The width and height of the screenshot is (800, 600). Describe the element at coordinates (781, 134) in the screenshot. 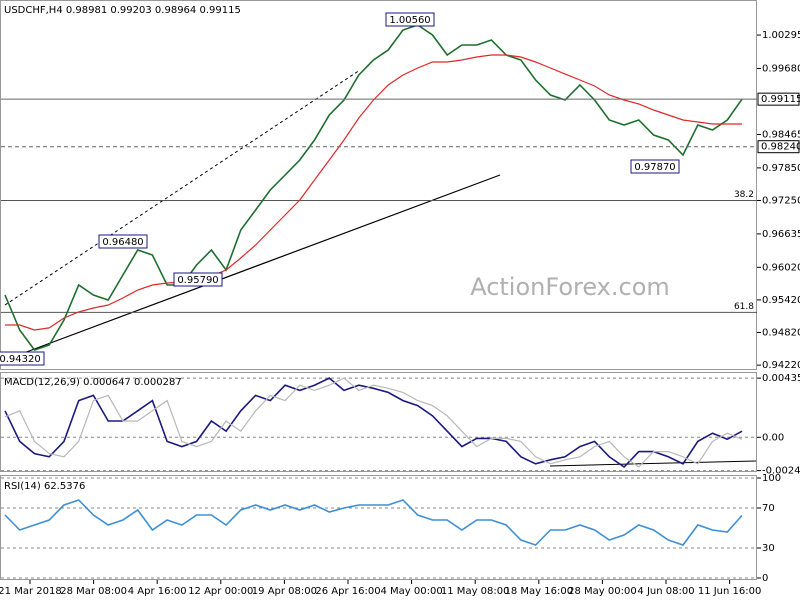

I see `y-tick-label: 0.98465` at that location.